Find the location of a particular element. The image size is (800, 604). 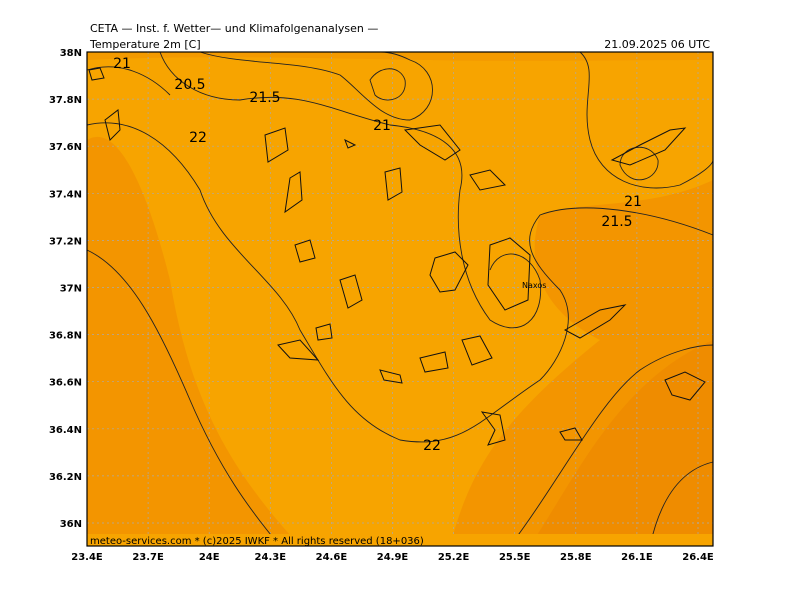

valid-date: 21.09.2025 06 UTC is located at coordinates (657, 44).